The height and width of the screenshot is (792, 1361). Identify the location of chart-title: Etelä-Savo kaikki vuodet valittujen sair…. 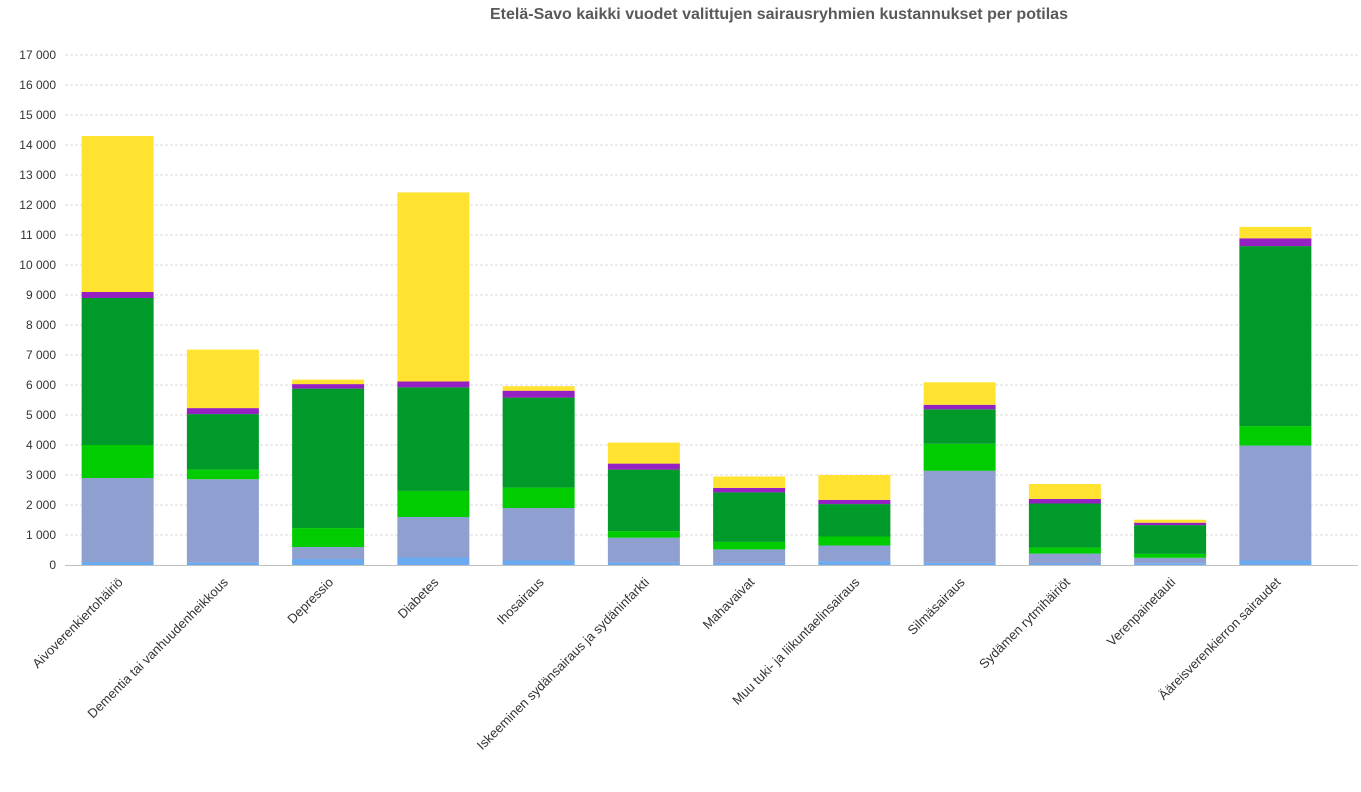
(779, 14).